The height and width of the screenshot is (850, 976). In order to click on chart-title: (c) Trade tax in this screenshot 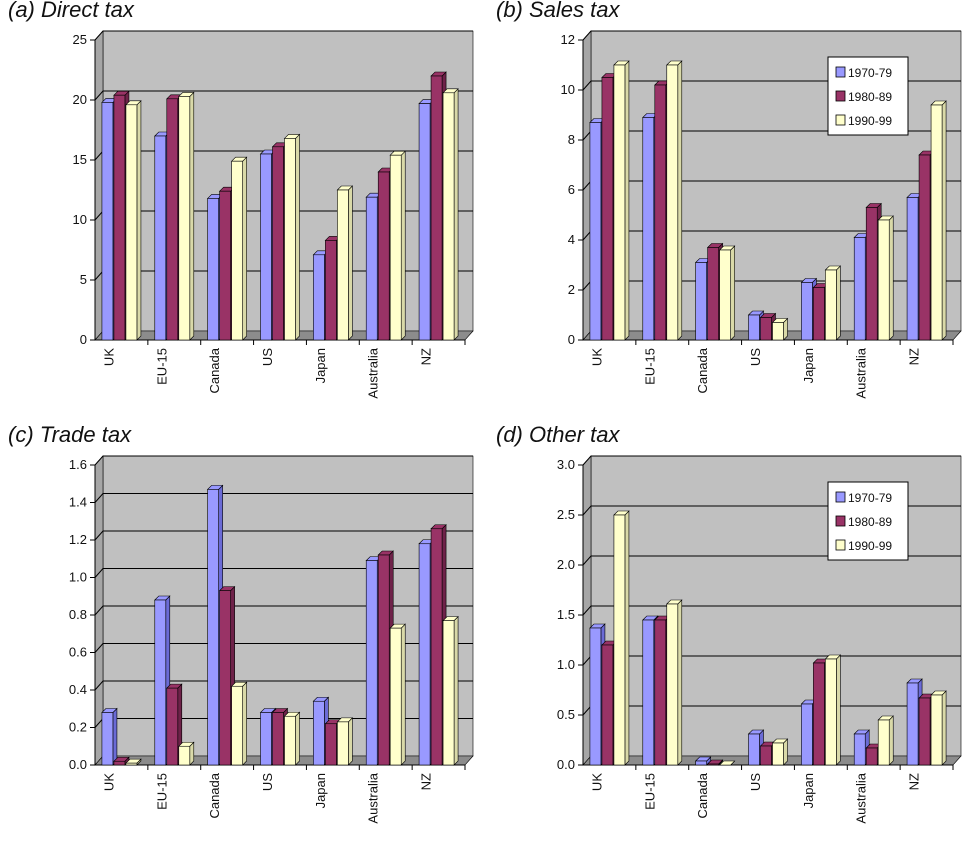, I will do `click(70, 434)`.